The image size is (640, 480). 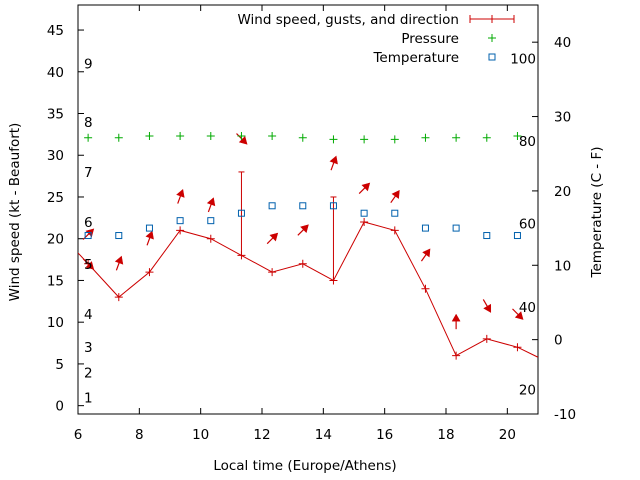 I want to click on y-axis-label: Wind speed (kt - Beaufort), so click(x=15, y=212).